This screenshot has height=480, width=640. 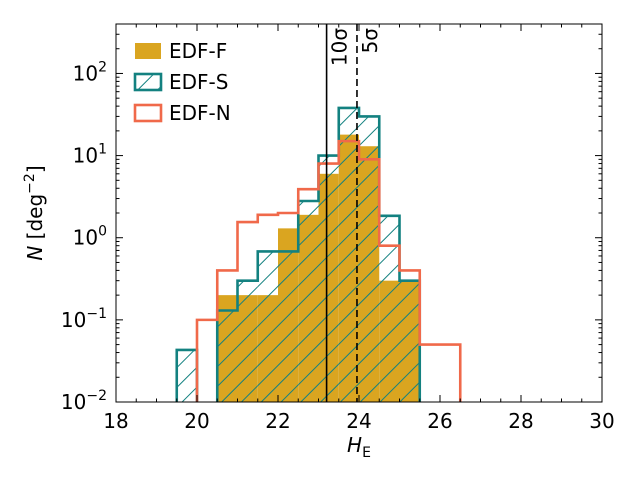 What do you see at coordinates (198, 51) in the screenshot?
I see `legend-label-edf-f: EDF-F` at bounding box center [198, 51].